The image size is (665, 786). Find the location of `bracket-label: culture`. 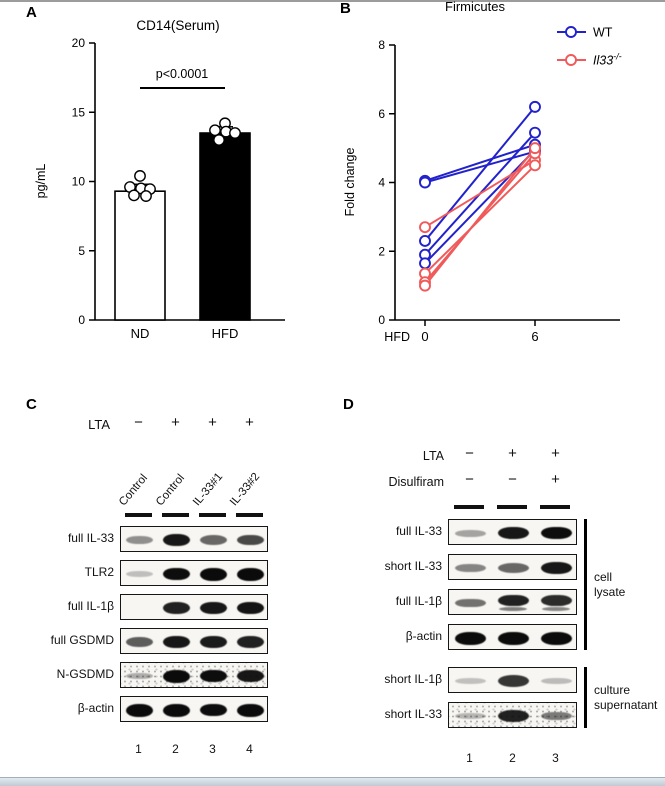

bracket-label: culture is located at coordinates (612, 689).